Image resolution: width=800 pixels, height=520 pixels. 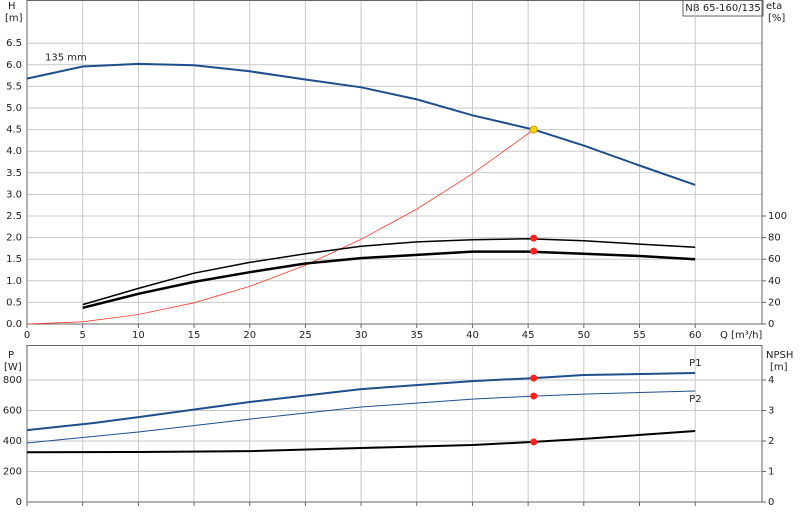 I want to click on y2-tick-label: 100, so click(x=777, y=216).